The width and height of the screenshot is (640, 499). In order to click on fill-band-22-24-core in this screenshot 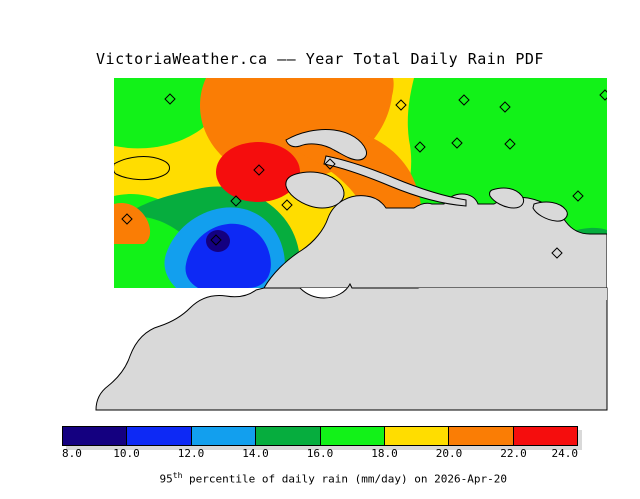, I will do `click(258, 172)`.